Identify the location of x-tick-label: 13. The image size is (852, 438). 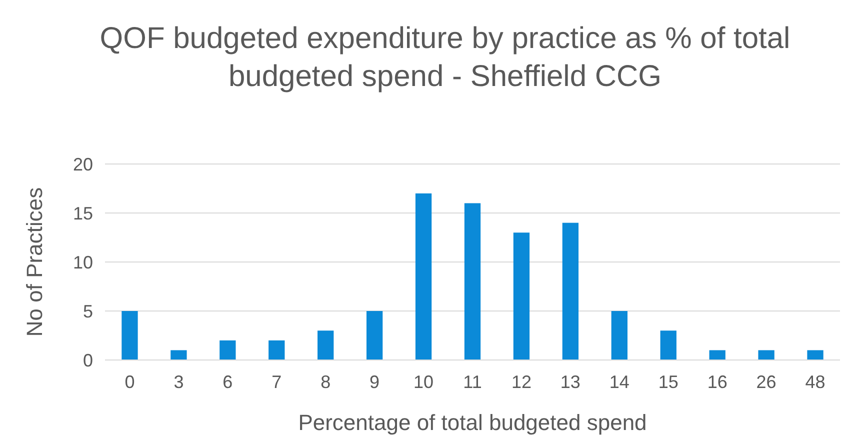
(570, 382).